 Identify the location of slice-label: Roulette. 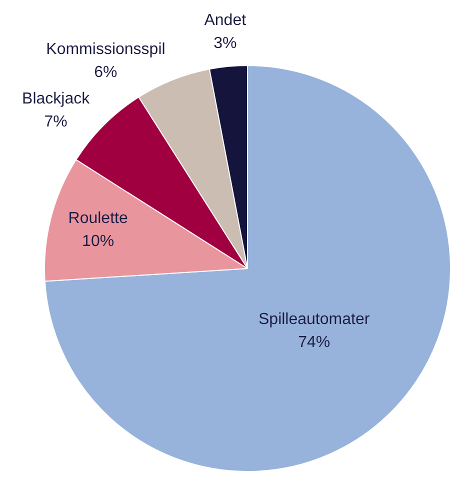
(98, 219).